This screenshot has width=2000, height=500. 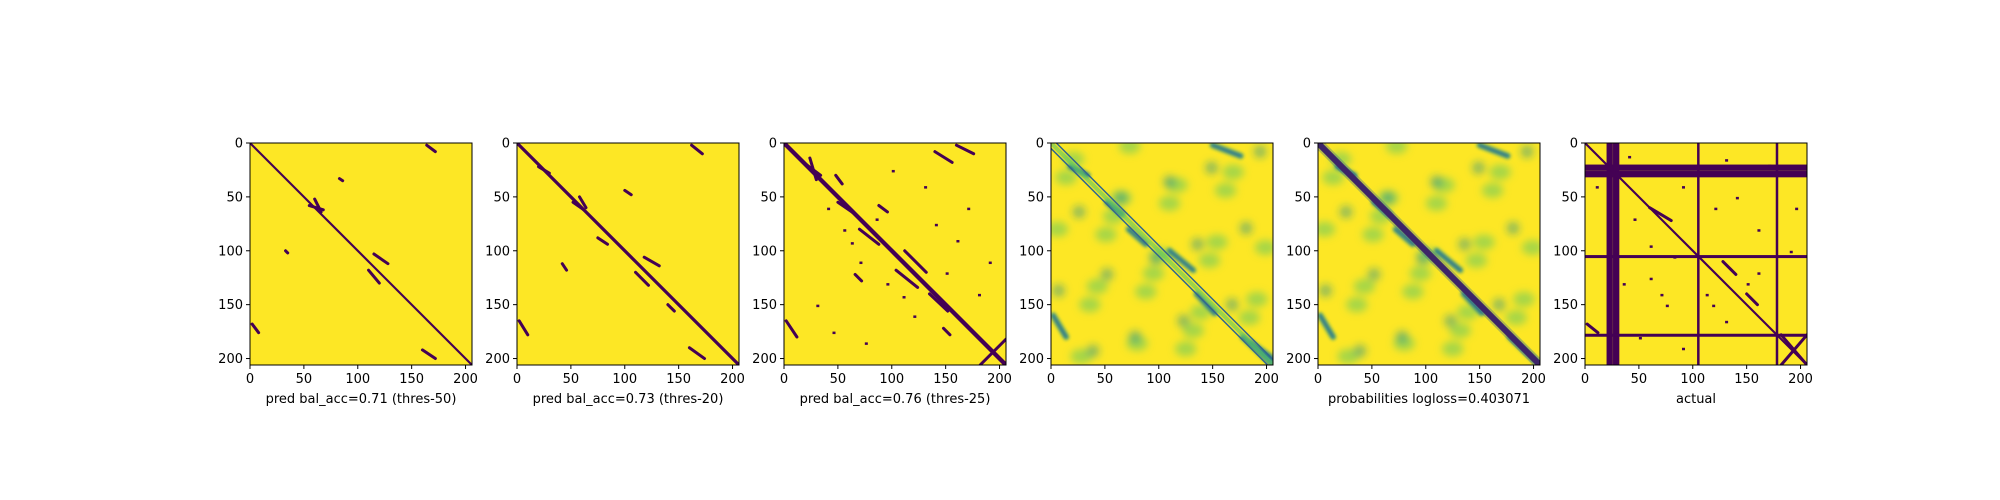 What do you see at coordinates (1696, 399) in the screenshot?
I see `panel-caption: actual` at bounding box center [1696, 399].